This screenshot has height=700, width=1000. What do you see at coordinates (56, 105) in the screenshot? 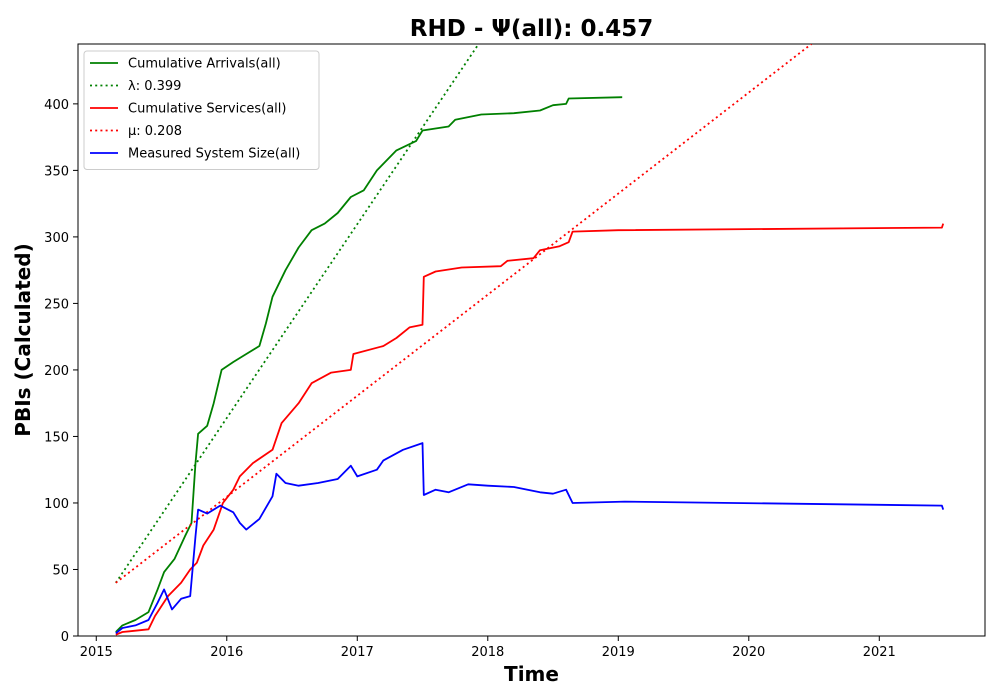
I see `y-tick-label: 400` at bounding box center [56, 105].